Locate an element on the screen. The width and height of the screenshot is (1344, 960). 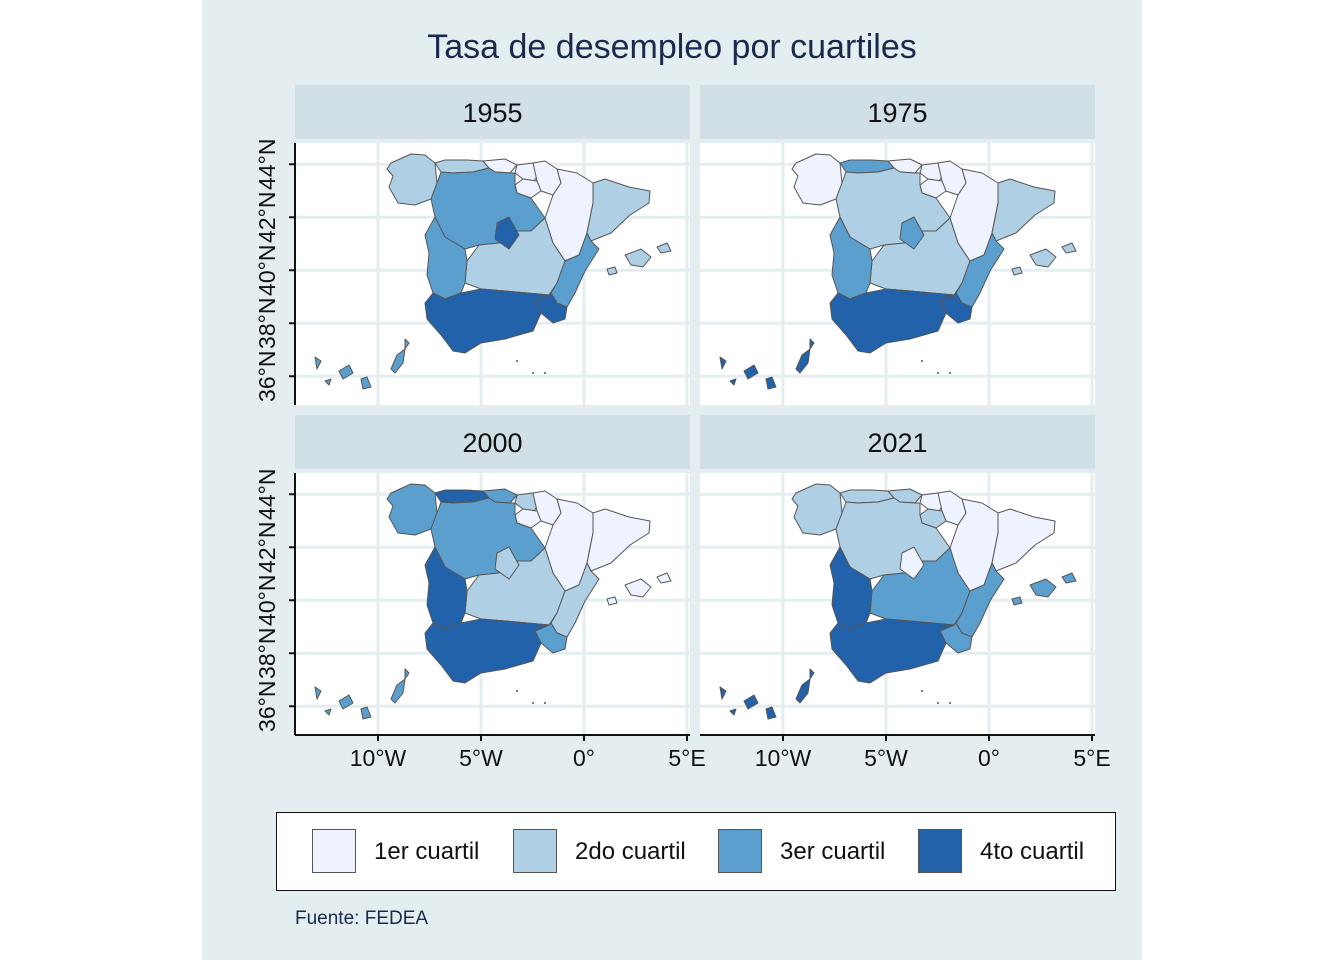
panel-year-label: 1955 is located at coordinates (492, 113).